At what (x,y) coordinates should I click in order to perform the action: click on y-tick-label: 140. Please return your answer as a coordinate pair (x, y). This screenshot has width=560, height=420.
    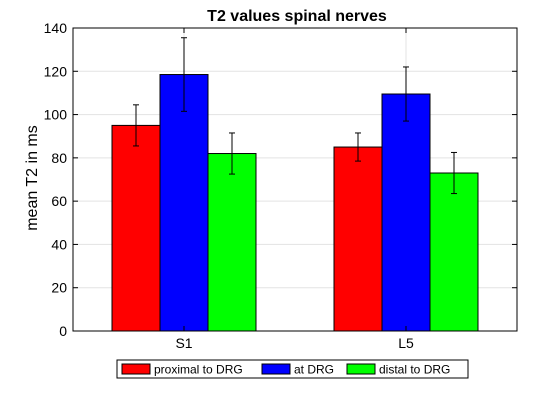
    Looking at the image, I should click on (56, 28).